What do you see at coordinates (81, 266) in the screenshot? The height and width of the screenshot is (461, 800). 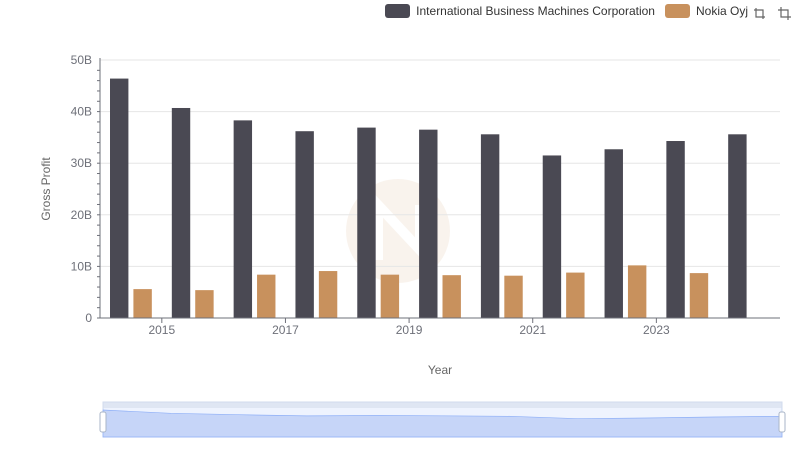 I see `y-tick-label: 10B` at bounding box center [81, 266].